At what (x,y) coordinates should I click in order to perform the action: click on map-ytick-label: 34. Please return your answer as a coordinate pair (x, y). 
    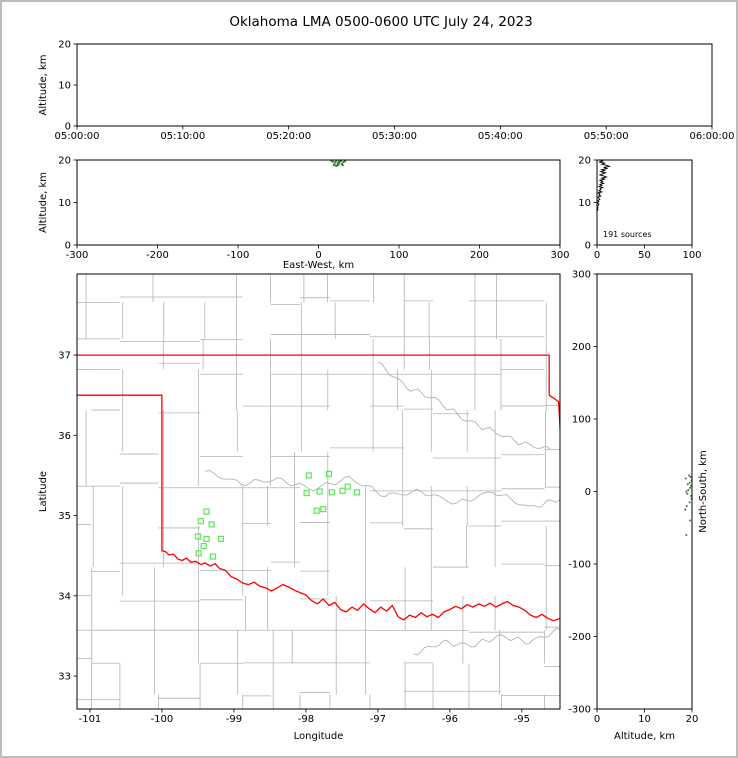
    Looking at the image, I should click on (64, 596).